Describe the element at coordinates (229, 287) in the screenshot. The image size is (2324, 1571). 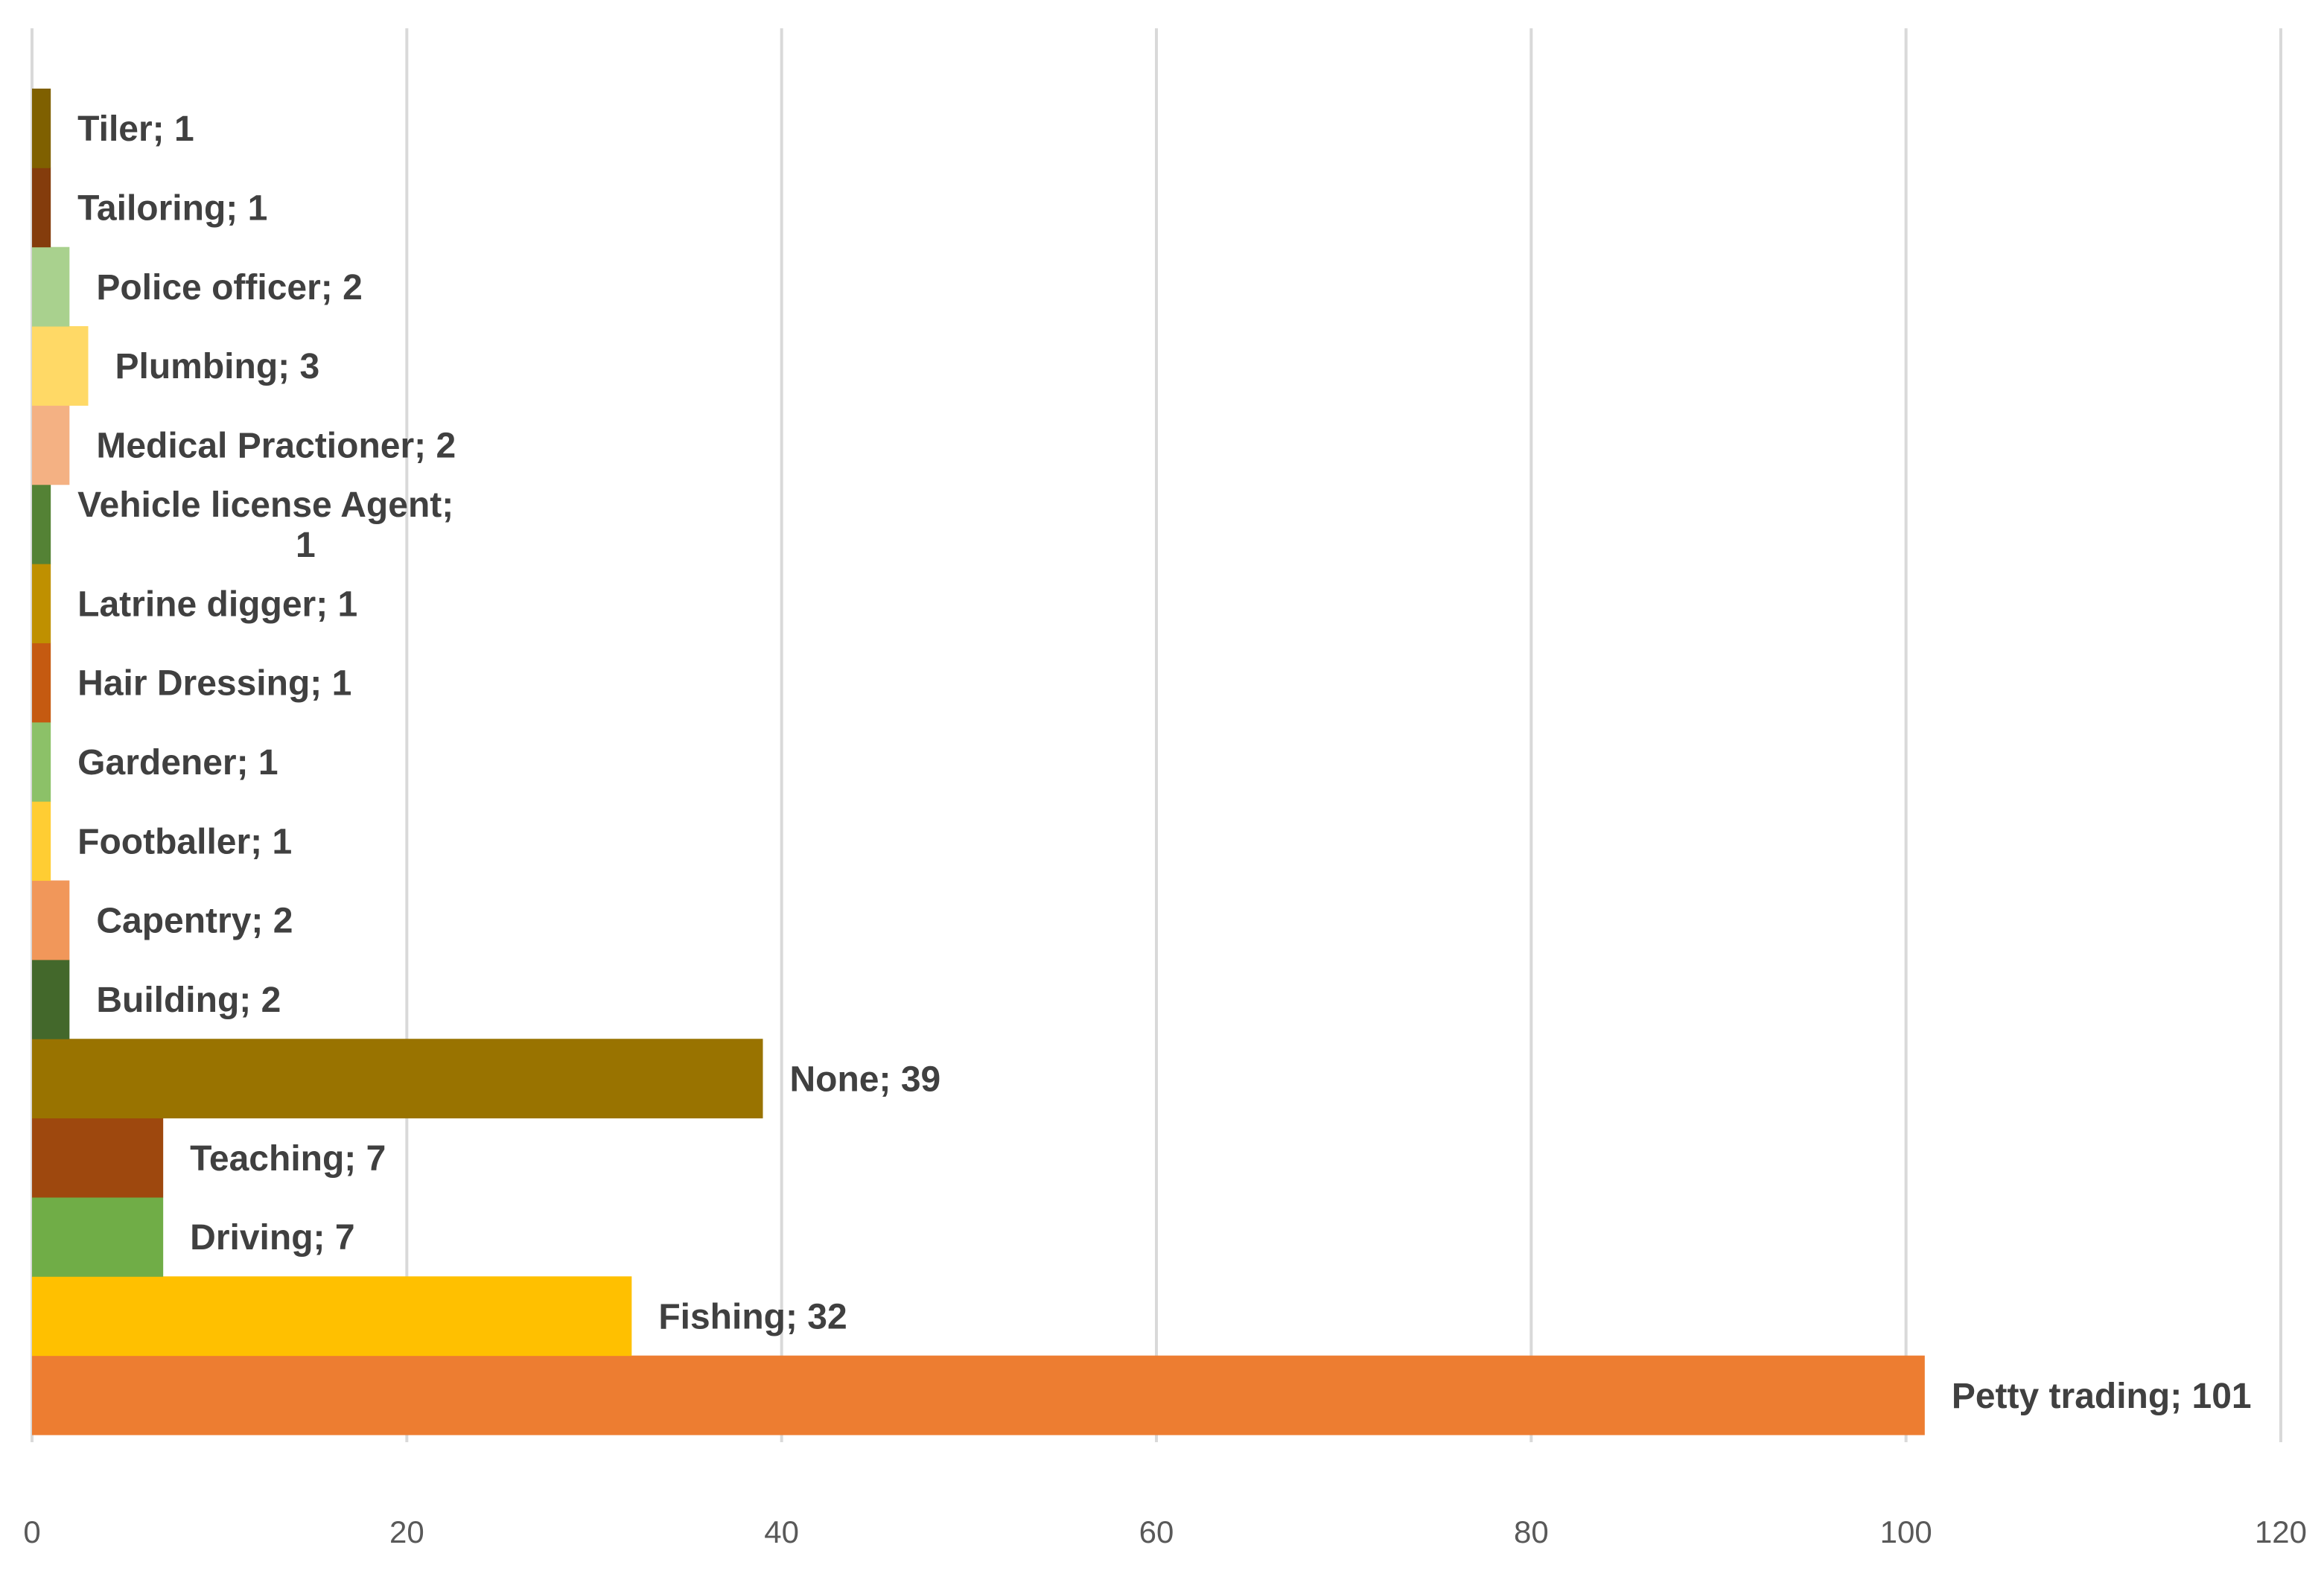
I see `data-label-police-officer: Police officer; 2` at that location.